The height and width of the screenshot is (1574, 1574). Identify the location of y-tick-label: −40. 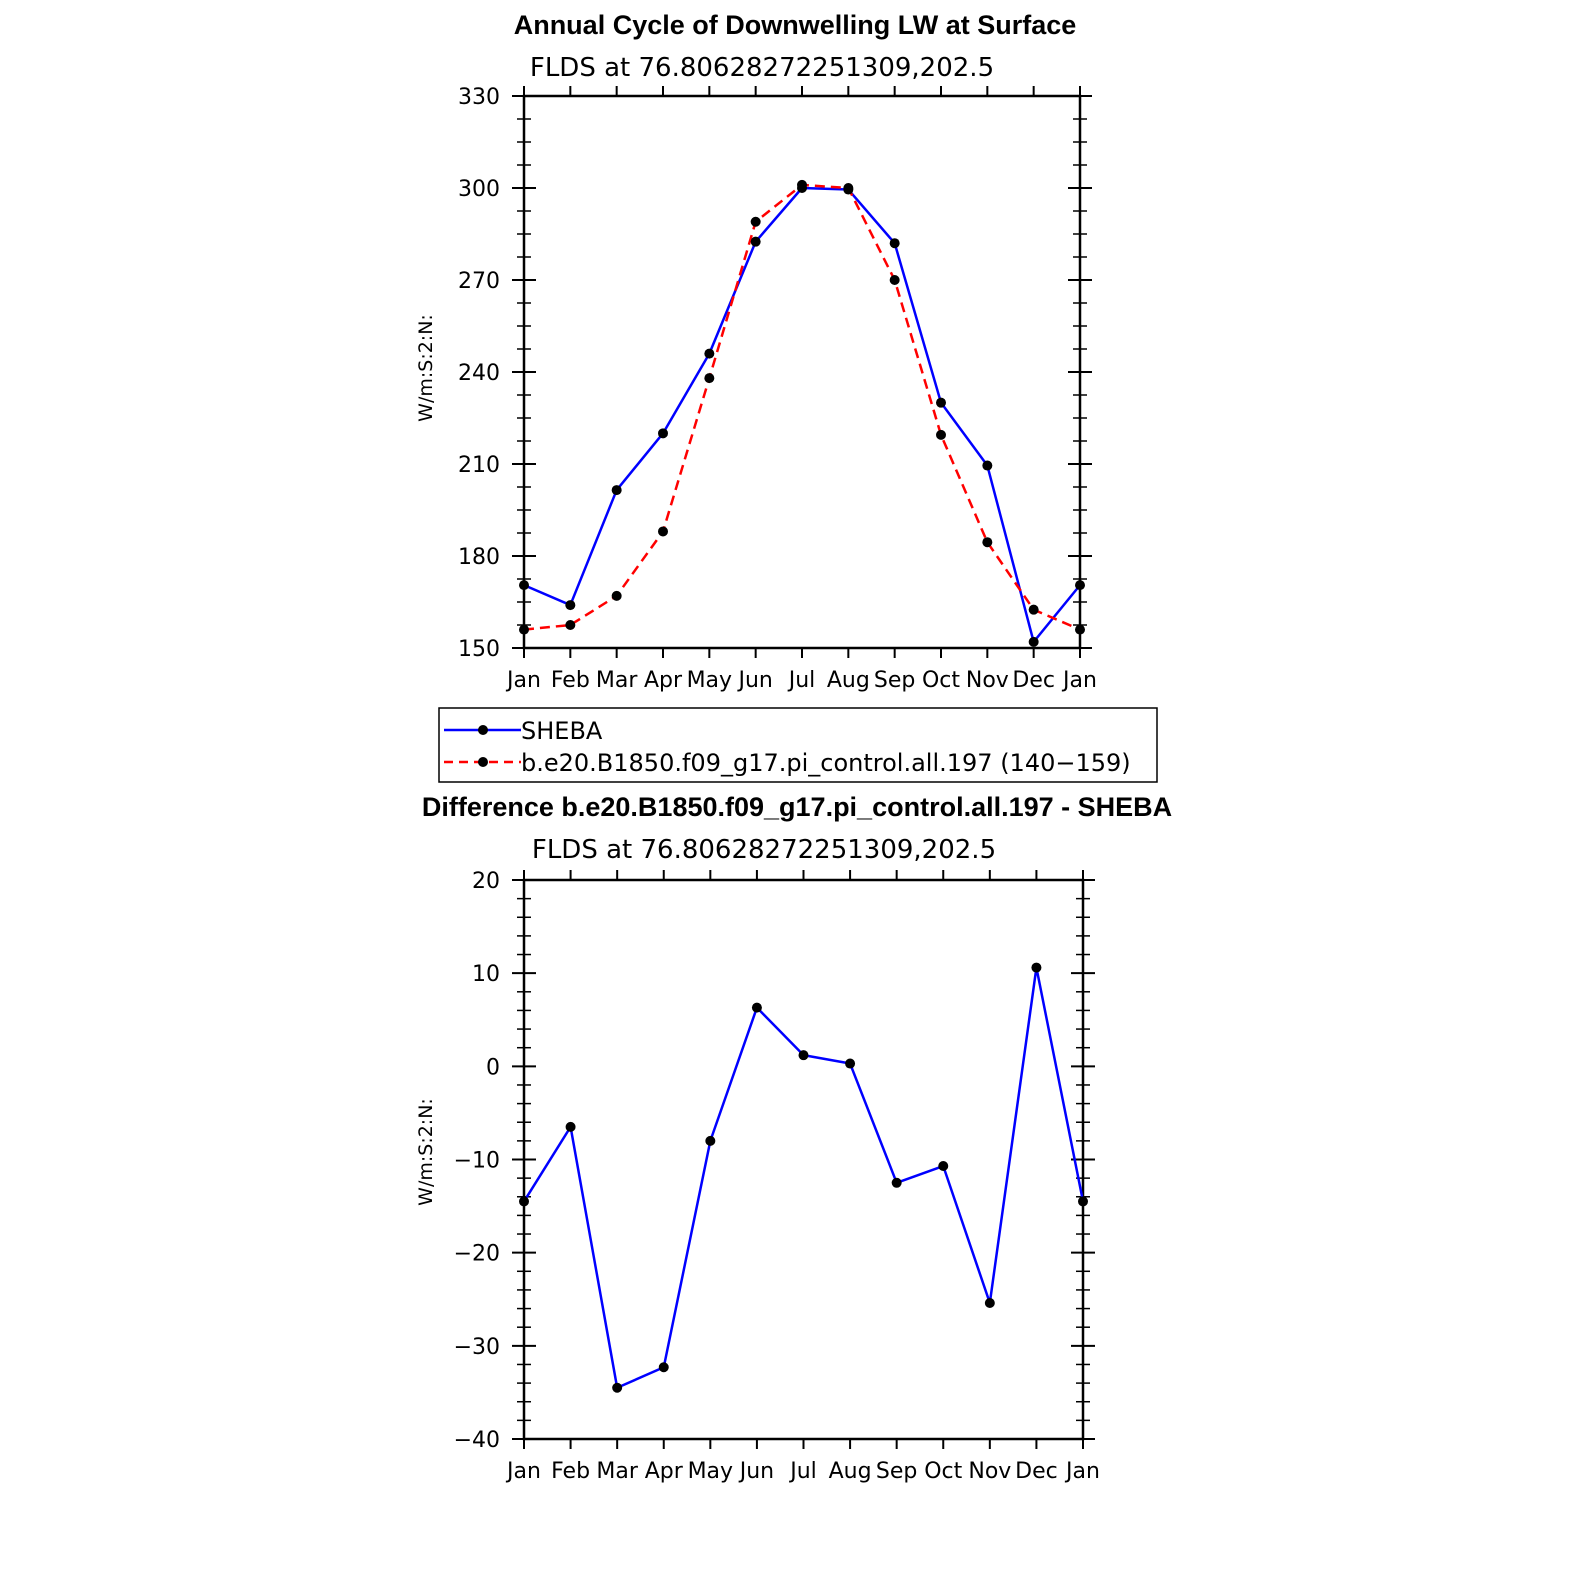
(477, 1440).